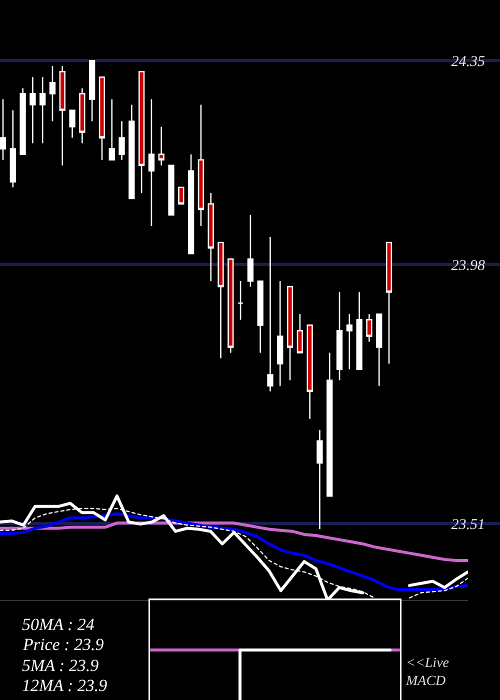 The image size is (500, 700). Describe the element at coordinates (61, 665) in the screenshot. I see `annotation: 5MA : 23.9` at that location.